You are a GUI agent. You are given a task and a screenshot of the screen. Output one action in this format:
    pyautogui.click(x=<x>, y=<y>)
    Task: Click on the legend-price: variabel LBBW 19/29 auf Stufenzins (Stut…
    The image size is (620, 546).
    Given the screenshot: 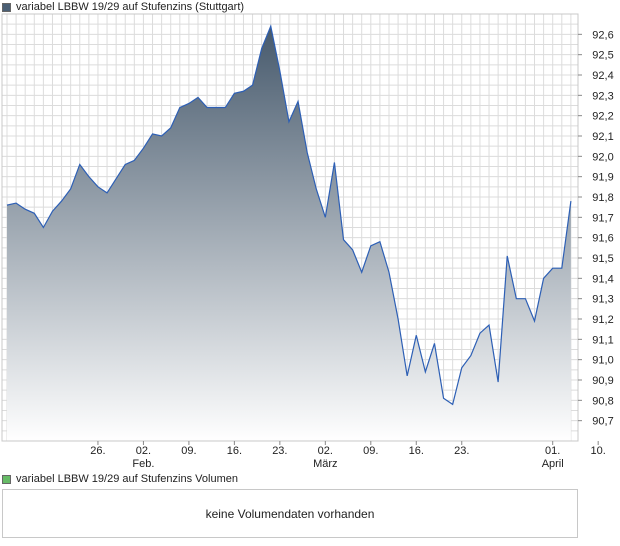 What is the action you would take?
    pyautogui.click(x=123, y=7)
    